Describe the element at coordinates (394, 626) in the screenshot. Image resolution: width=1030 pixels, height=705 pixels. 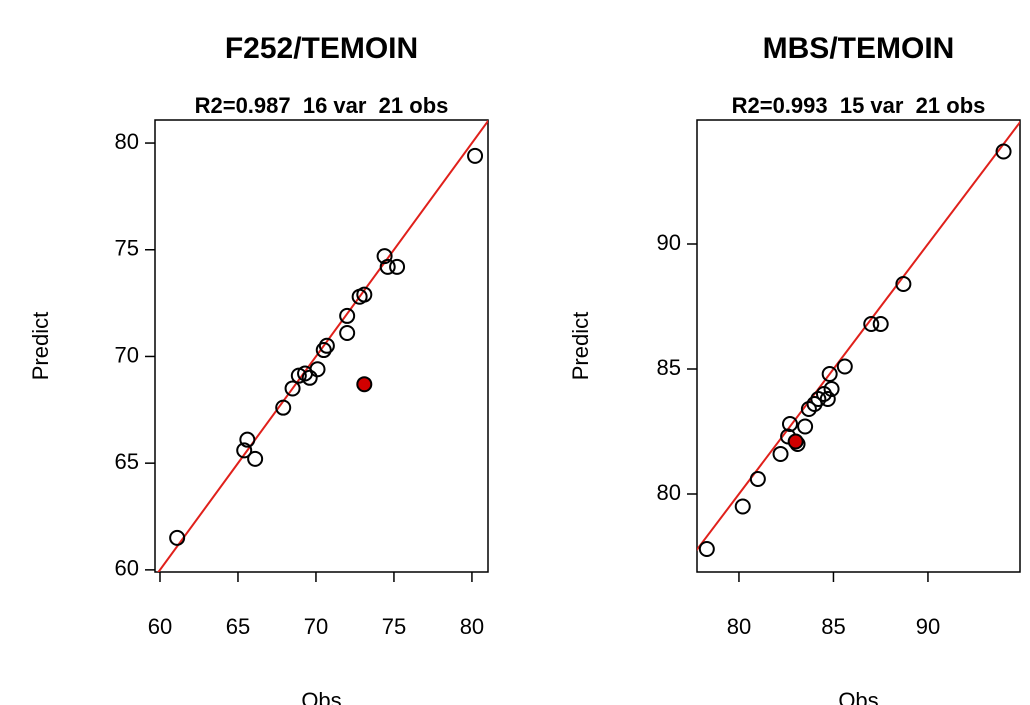
I see `x-tick-label: 75` at that location.